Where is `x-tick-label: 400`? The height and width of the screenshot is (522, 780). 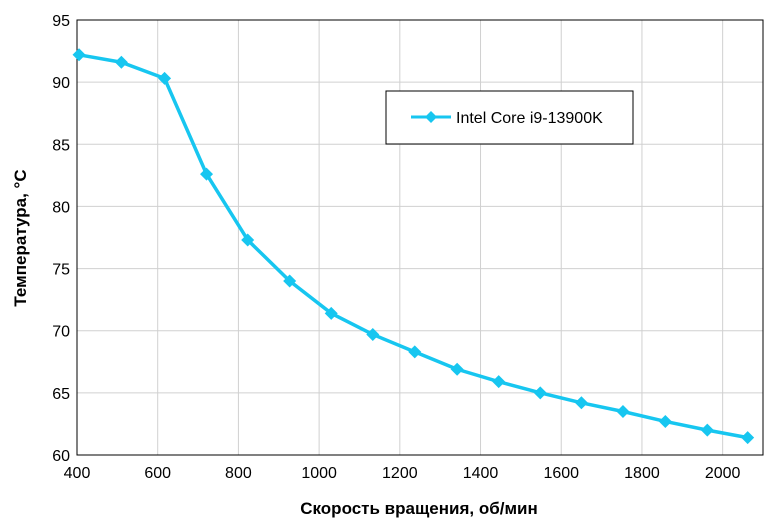
x-tick-label: 400 is located at coordinates (77, 473).